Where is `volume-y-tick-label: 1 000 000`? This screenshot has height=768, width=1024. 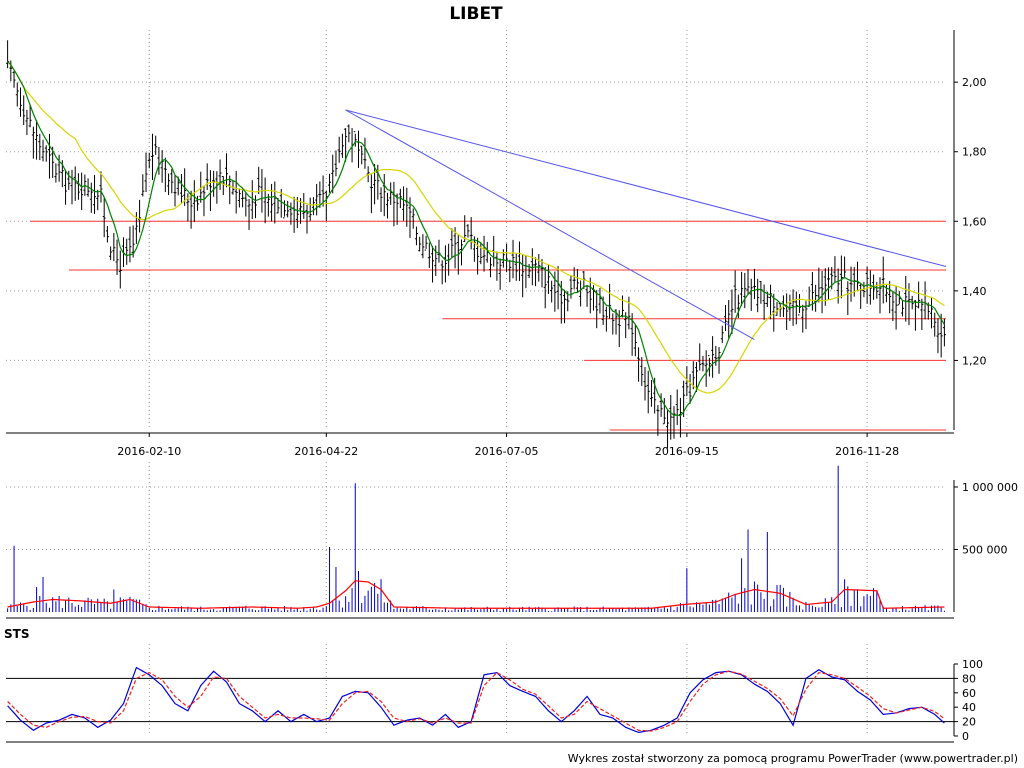 volume-y-tick-label: 1 000 000 is located at coordinates (990, 487).